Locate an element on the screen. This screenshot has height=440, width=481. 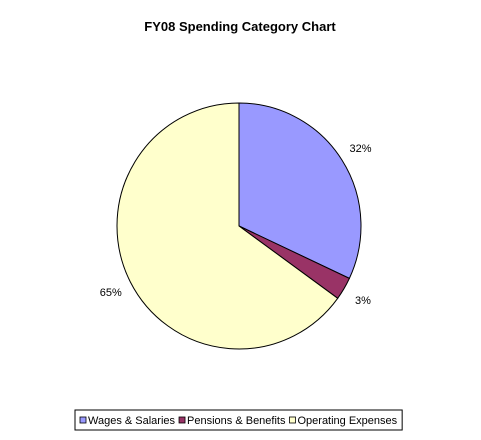
legend-swatch-wages-salaries is located at coordinates (83, 420).